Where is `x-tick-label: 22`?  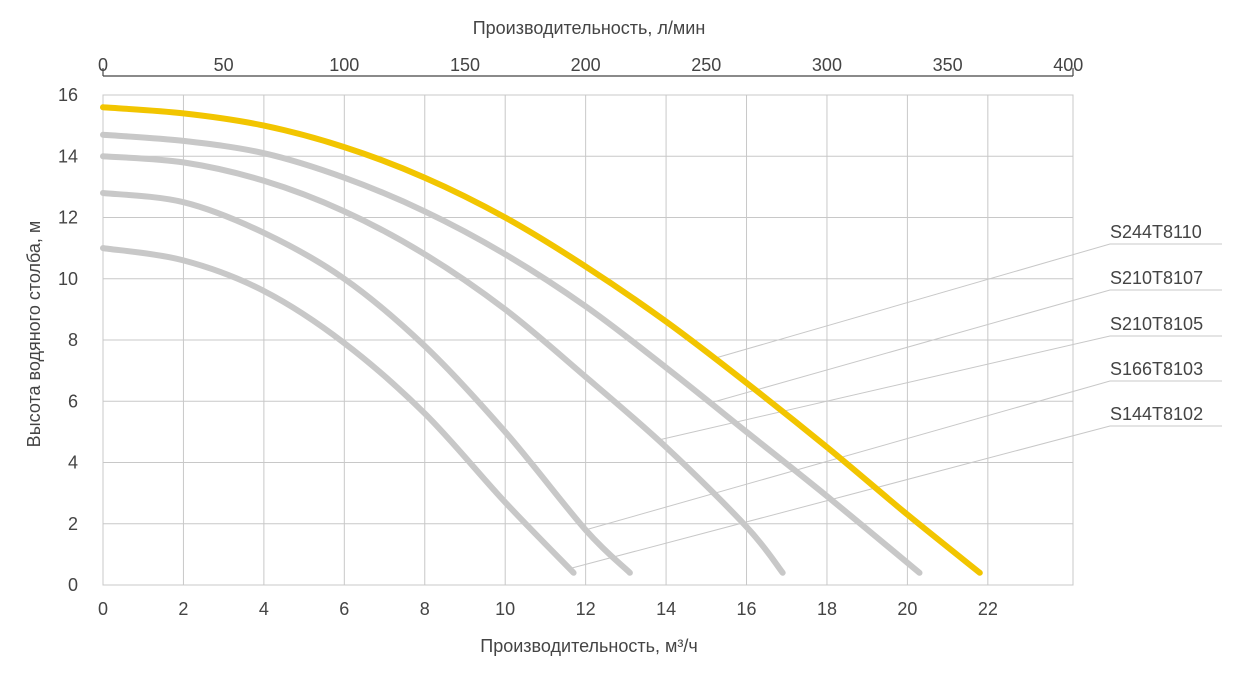 x-tick-label: 22 is located at coordinates (988, 609).